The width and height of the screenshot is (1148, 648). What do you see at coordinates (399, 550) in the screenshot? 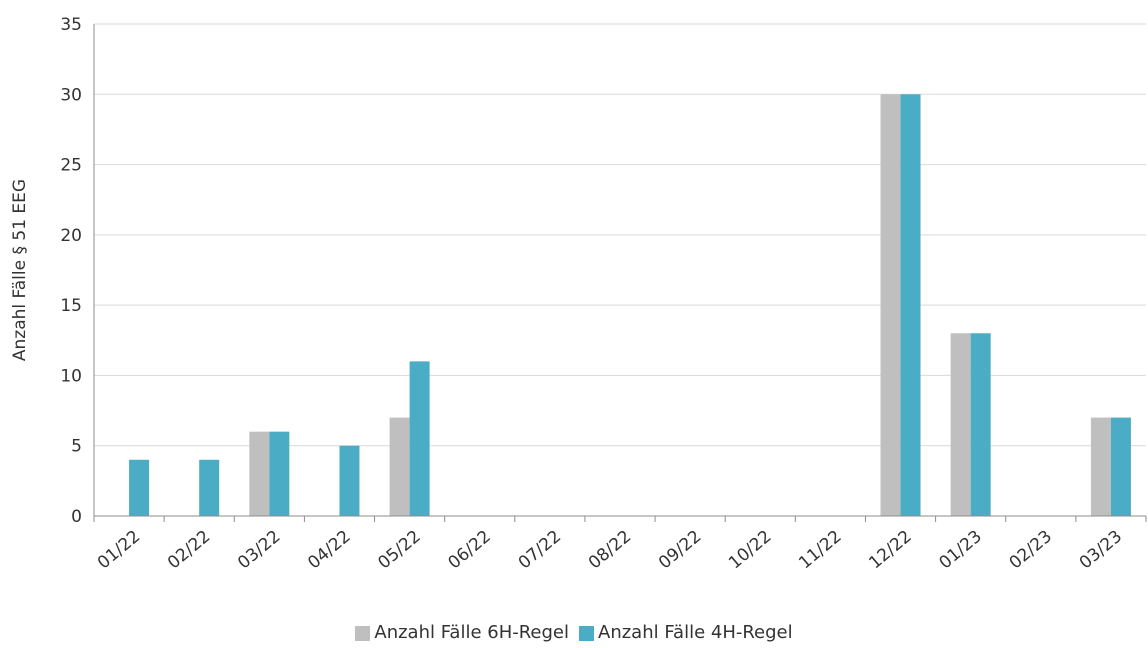
I see `x-tick-label: 05/22` at bounding box center [399, 550].